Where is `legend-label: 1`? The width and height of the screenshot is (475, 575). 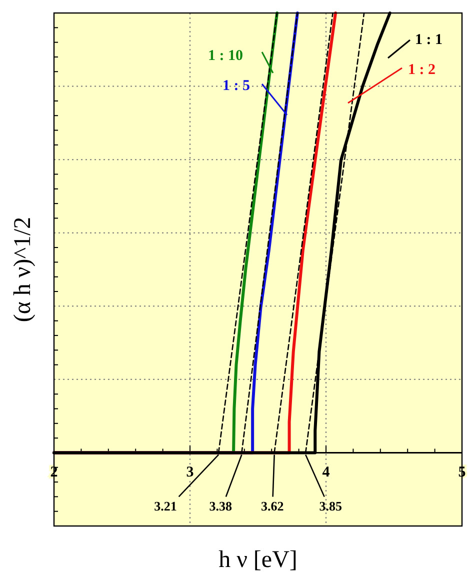 legend-label: 1 is located at coordinates (428, 40).